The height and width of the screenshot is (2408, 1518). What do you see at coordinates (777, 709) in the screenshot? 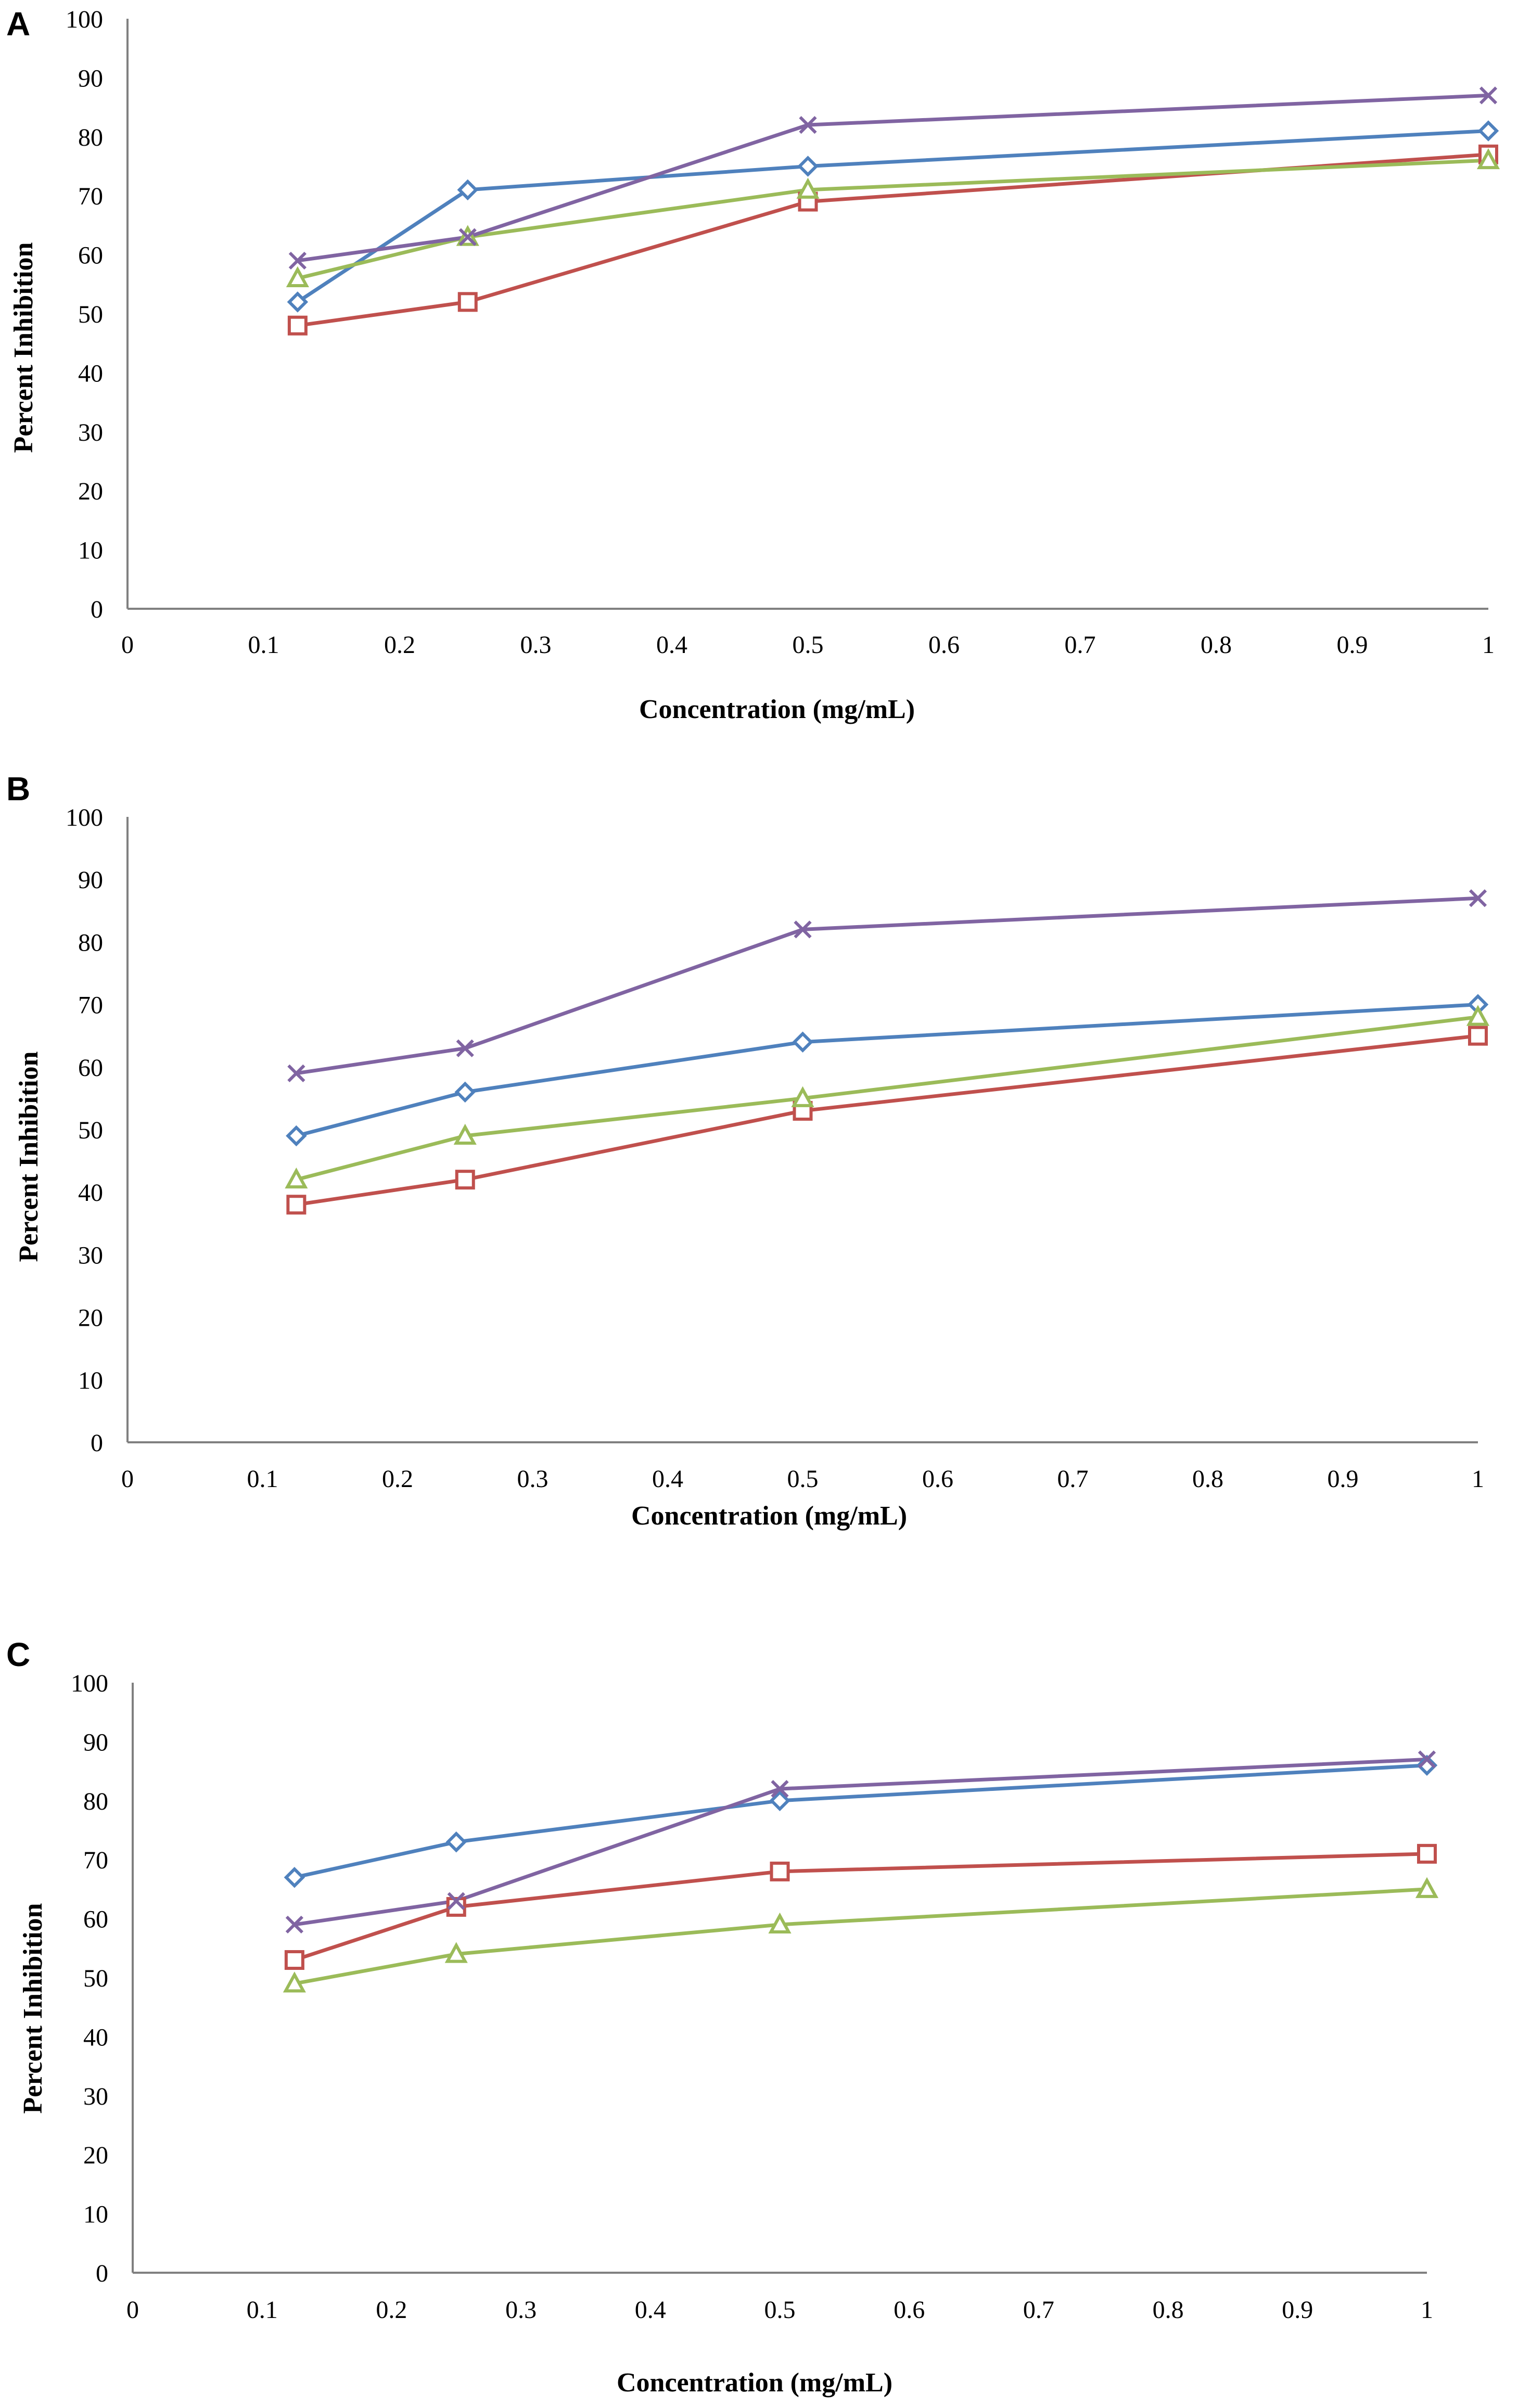
I see `panel-a-xlabel: Concentration (mg/mL)` at bounding box center [777, 709].